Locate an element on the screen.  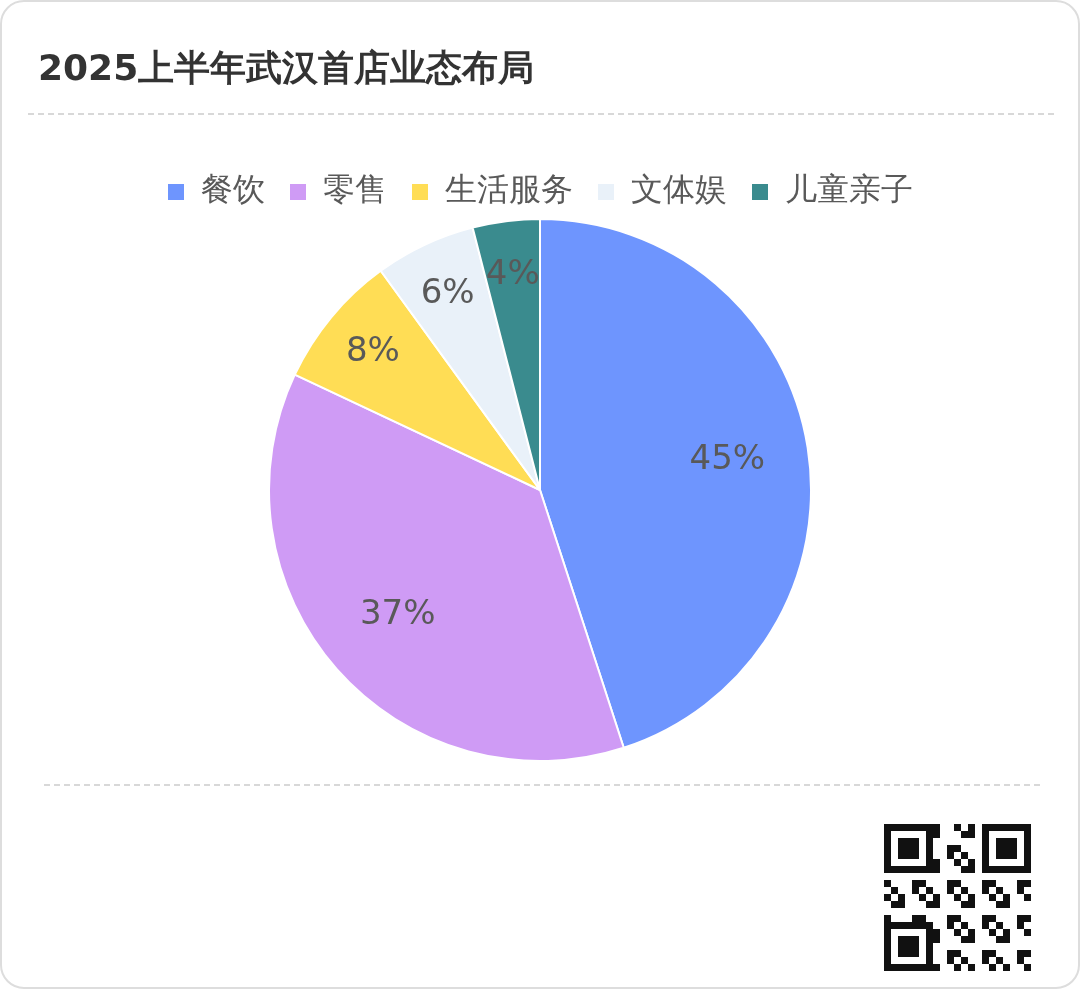
data-label: 45% is located at coordinates (727, 457).